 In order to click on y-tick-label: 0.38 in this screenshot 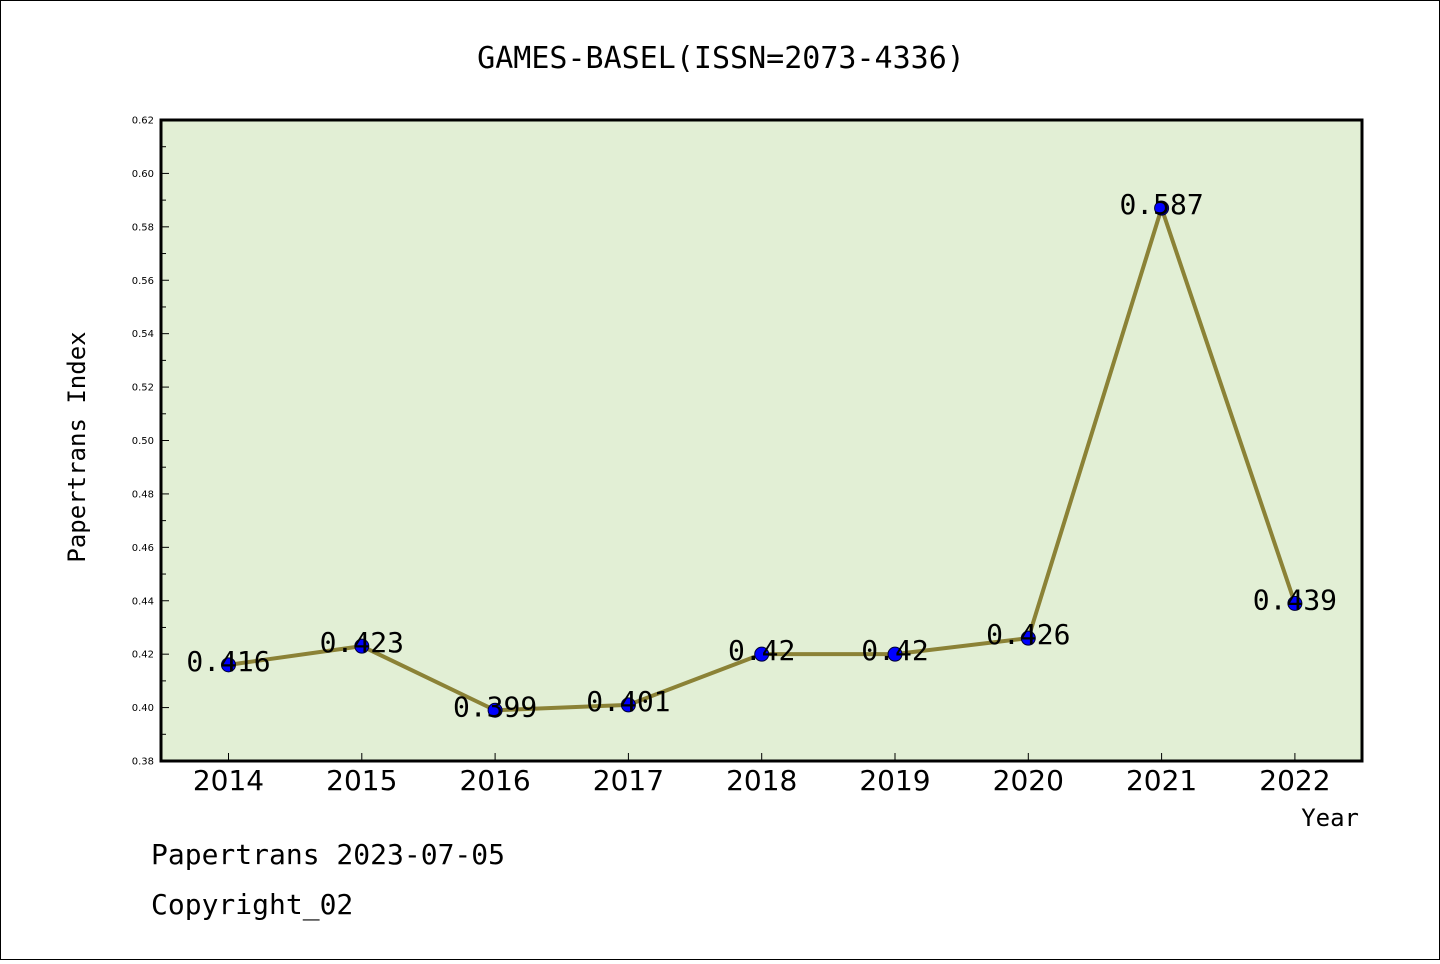, I will do `click(143, 762)`.